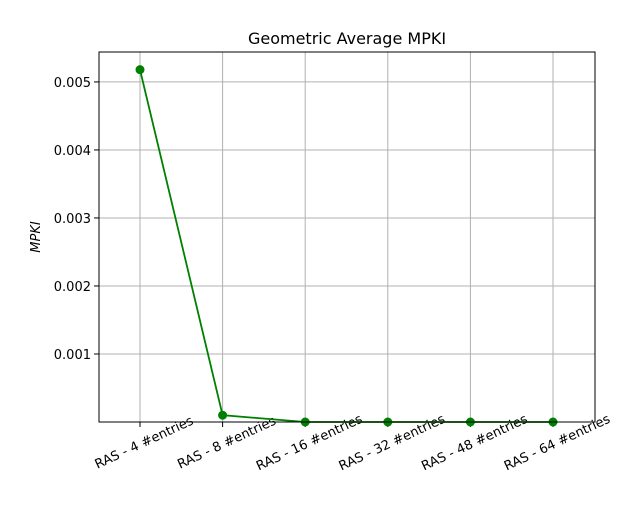 This screenshot has width=642, height=526. I want to click on y-tick-label: 0.002, so click(72, 287).